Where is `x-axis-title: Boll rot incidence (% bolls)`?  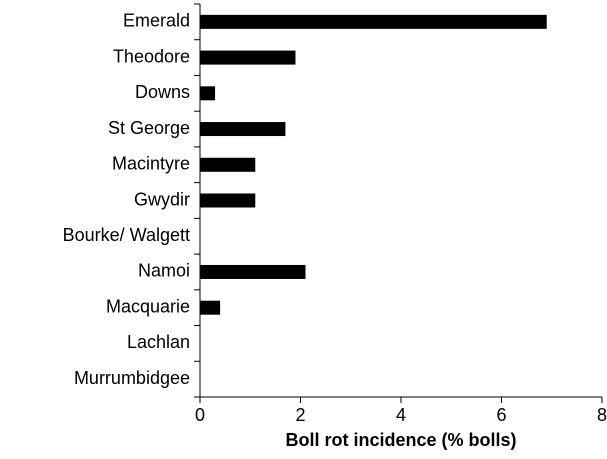 x-axis-title: Boll rot incidence (% bolls) is located at coordinates (400, 440).